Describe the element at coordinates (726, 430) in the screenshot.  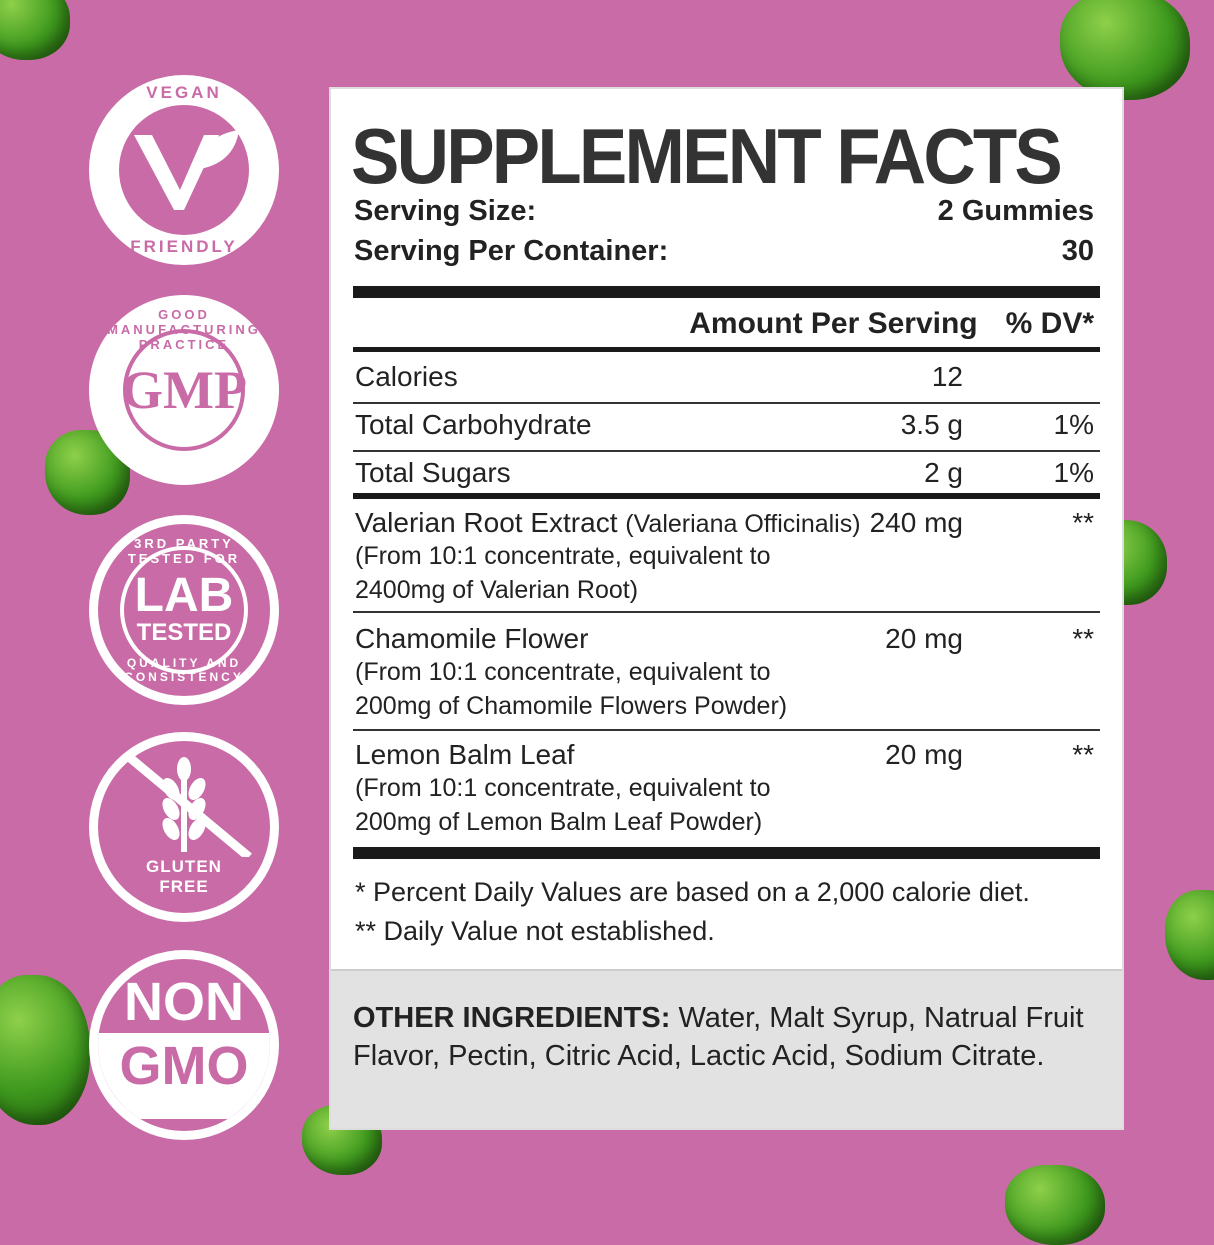
I see `table-row: Total Carbohydrate 3.5 g 1%` at that location.